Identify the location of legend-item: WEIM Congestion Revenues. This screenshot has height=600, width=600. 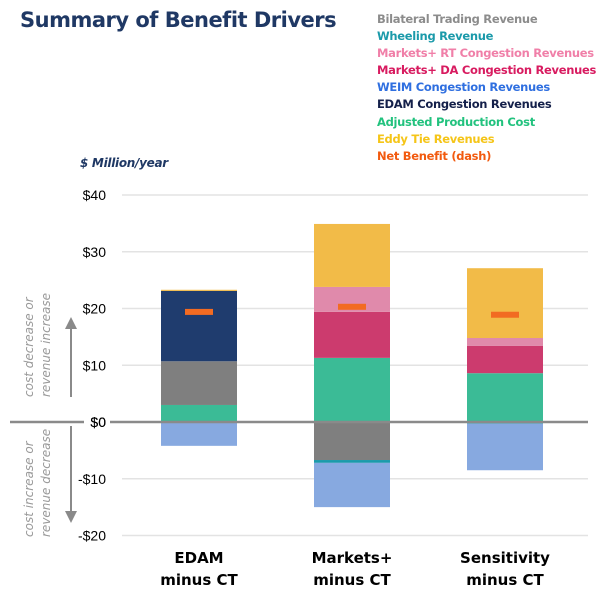
(463, 87).